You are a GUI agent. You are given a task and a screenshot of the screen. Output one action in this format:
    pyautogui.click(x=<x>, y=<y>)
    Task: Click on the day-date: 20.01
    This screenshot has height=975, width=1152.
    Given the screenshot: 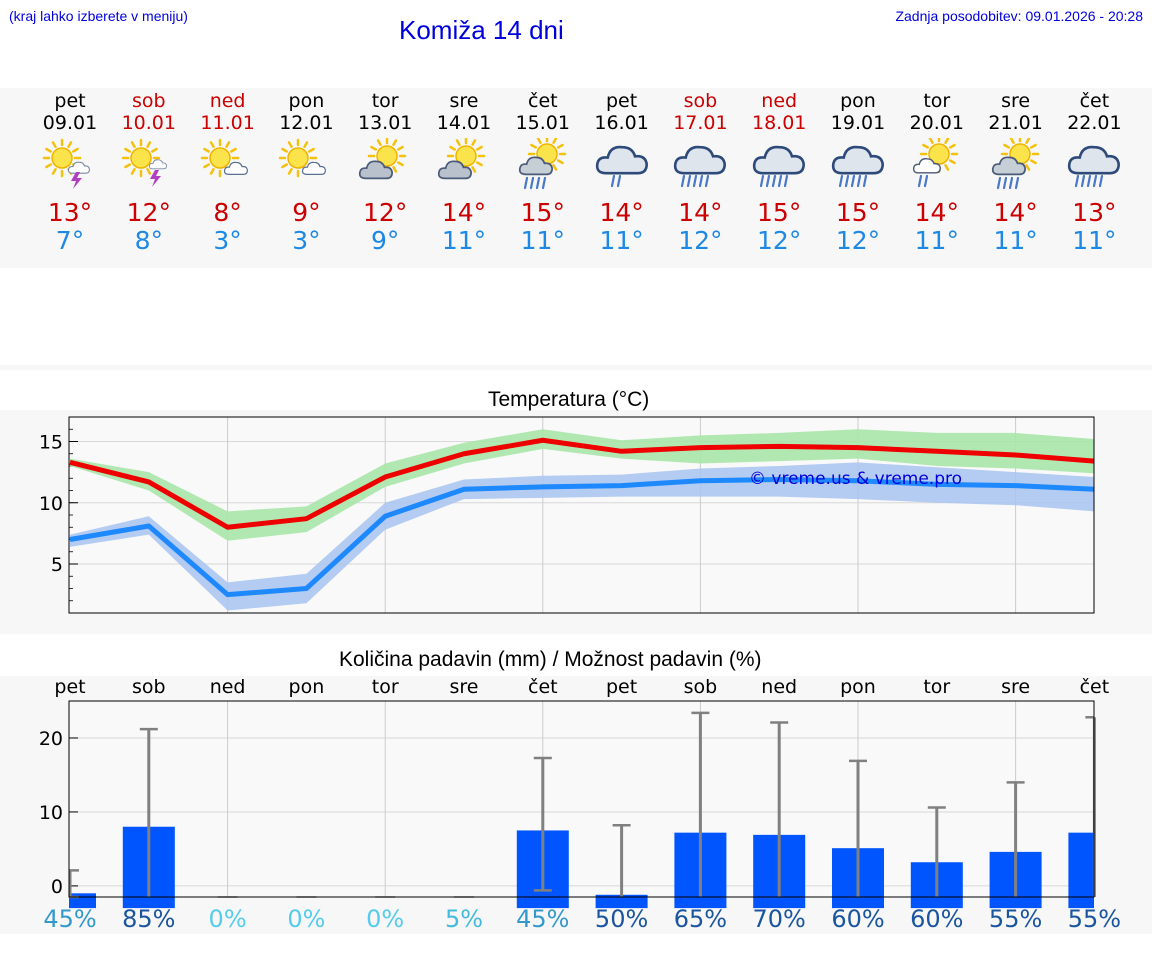 What is the action you would take?
    pyautogui.click(x=936, y=123)
    